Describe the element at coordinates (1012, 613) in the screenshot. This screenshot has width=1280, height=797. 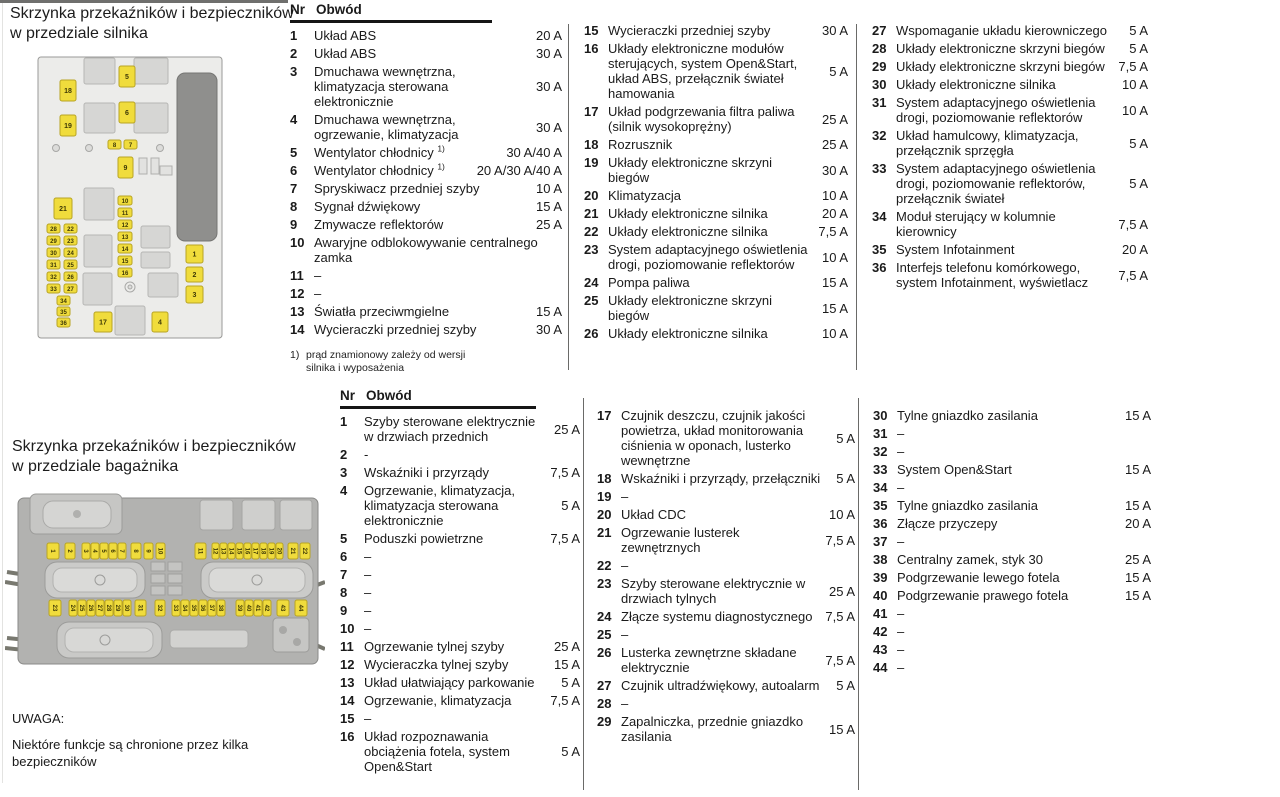
I see `fuse-row: 41–` at that location.